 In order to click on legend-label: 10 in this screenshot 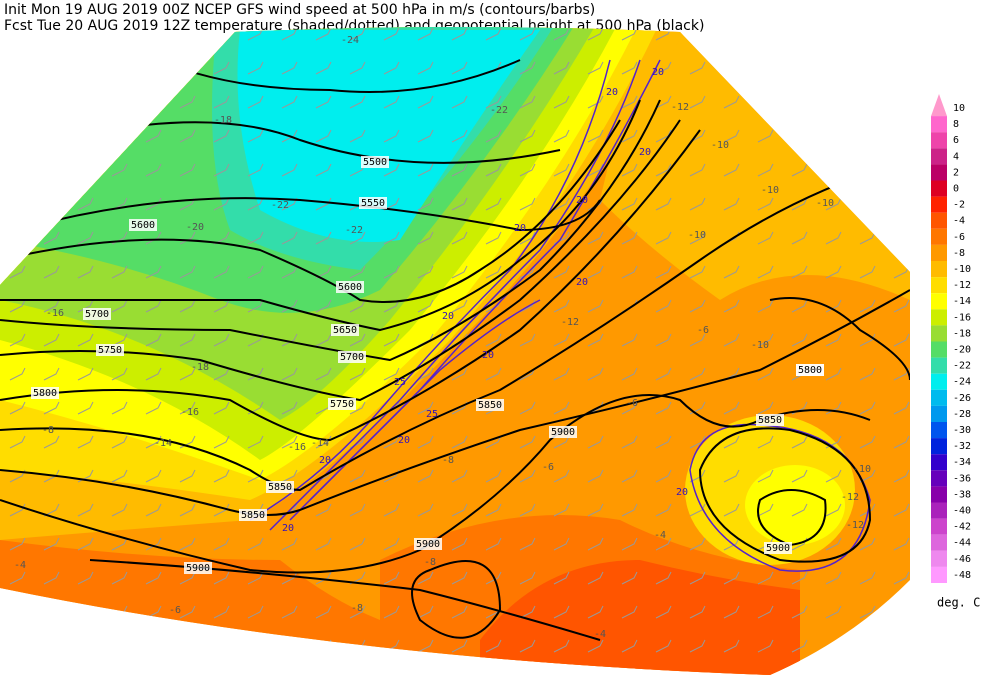, I will do `click(959, 108)`.